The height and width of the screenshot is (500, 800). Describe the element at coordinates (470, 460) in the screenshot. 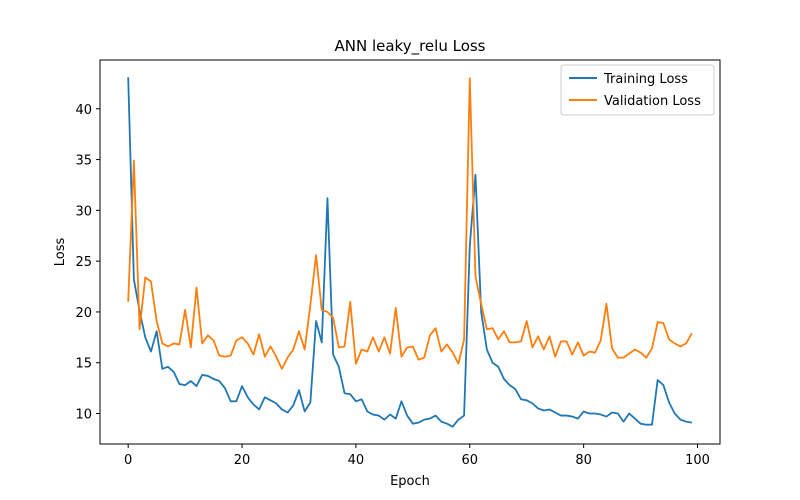

I see `x-tick-label: 60` at that location.